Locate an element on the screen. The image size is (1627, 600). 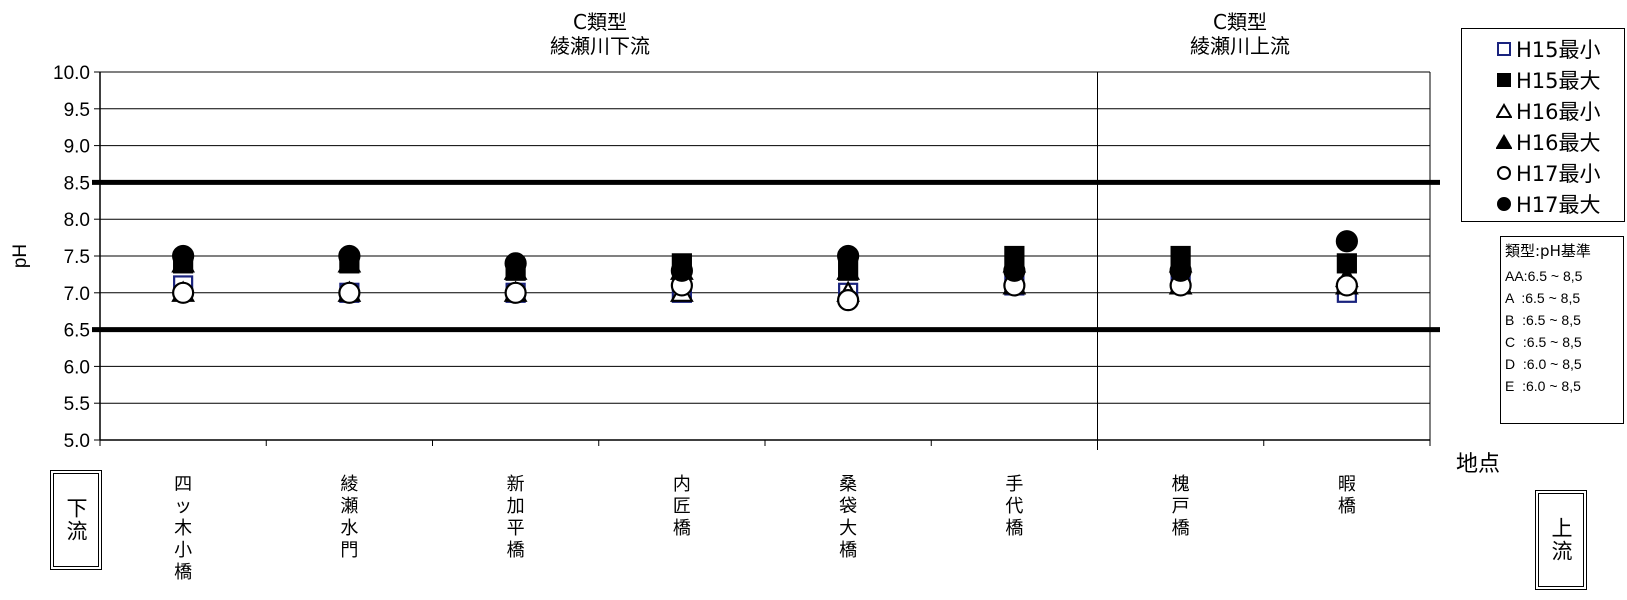
region-upper-name: 綾瀬川上流 is located at coordinates (1240, 46).